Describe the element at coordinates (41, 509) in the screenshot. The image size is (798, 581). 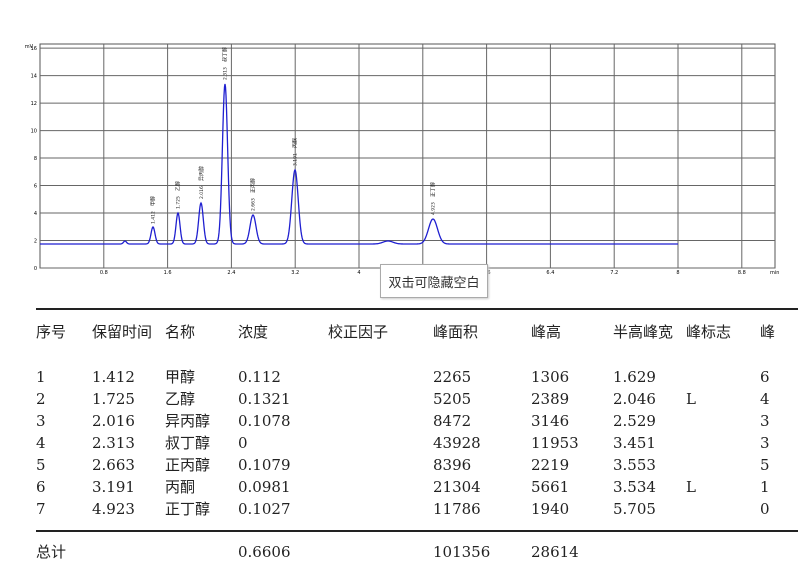
I see `cell-no: 7` at that location.